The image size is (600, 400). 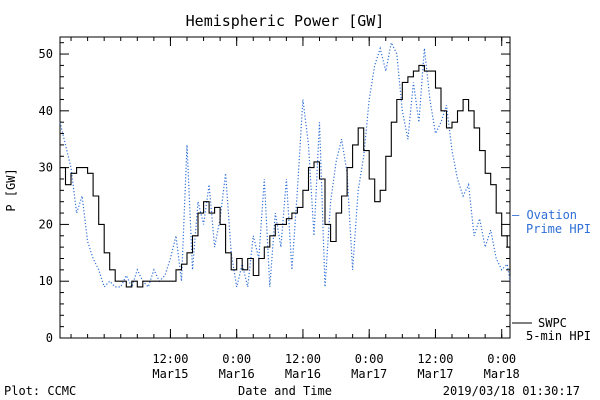 I want to click on x-tick-label-date: Mar15, so click(x=170, y=374).